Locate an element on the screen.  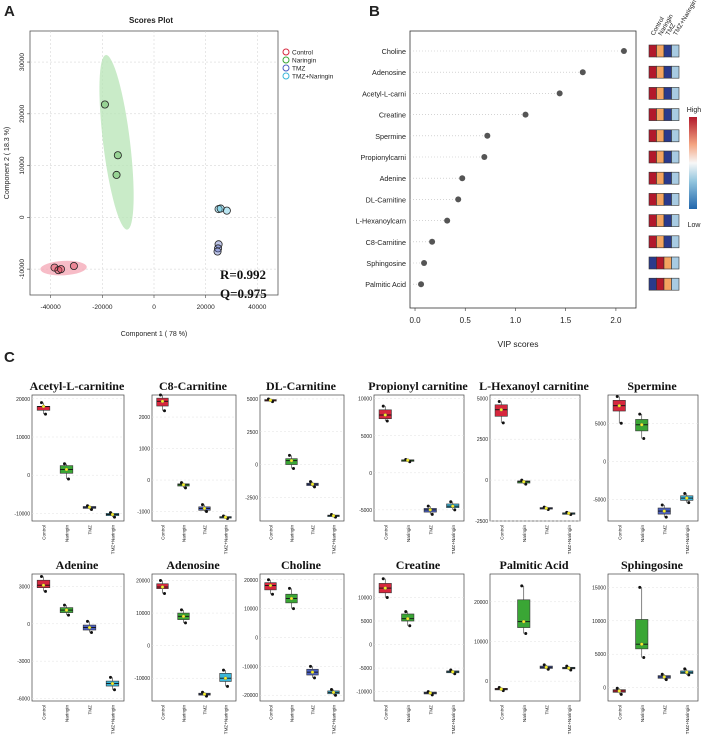
boxplot-y-tick-label: 5000 is located at coordinates (482, 399).